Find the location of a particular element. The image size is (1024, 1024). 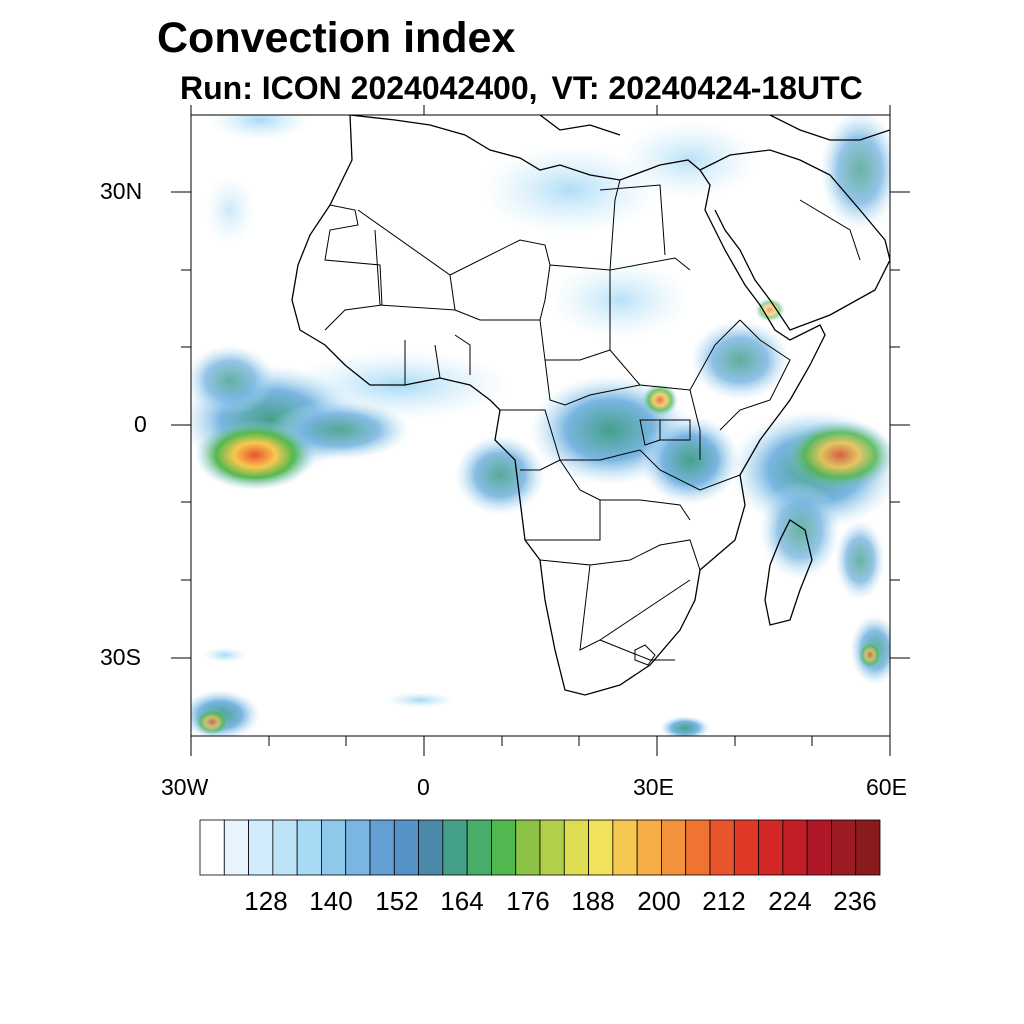

colorbar-label: 140 is located at coordinates (331, 901).